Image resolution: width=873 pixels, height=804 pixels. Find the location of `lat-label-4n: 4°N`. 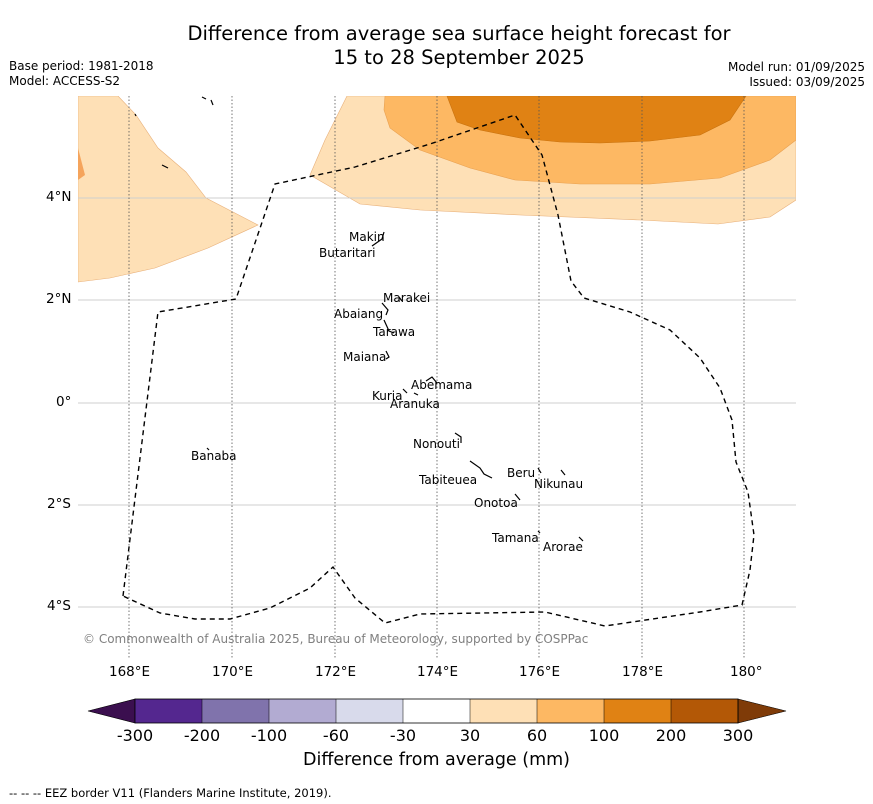

lat-label-4n: 4°N is located at coordinates (59, 197).